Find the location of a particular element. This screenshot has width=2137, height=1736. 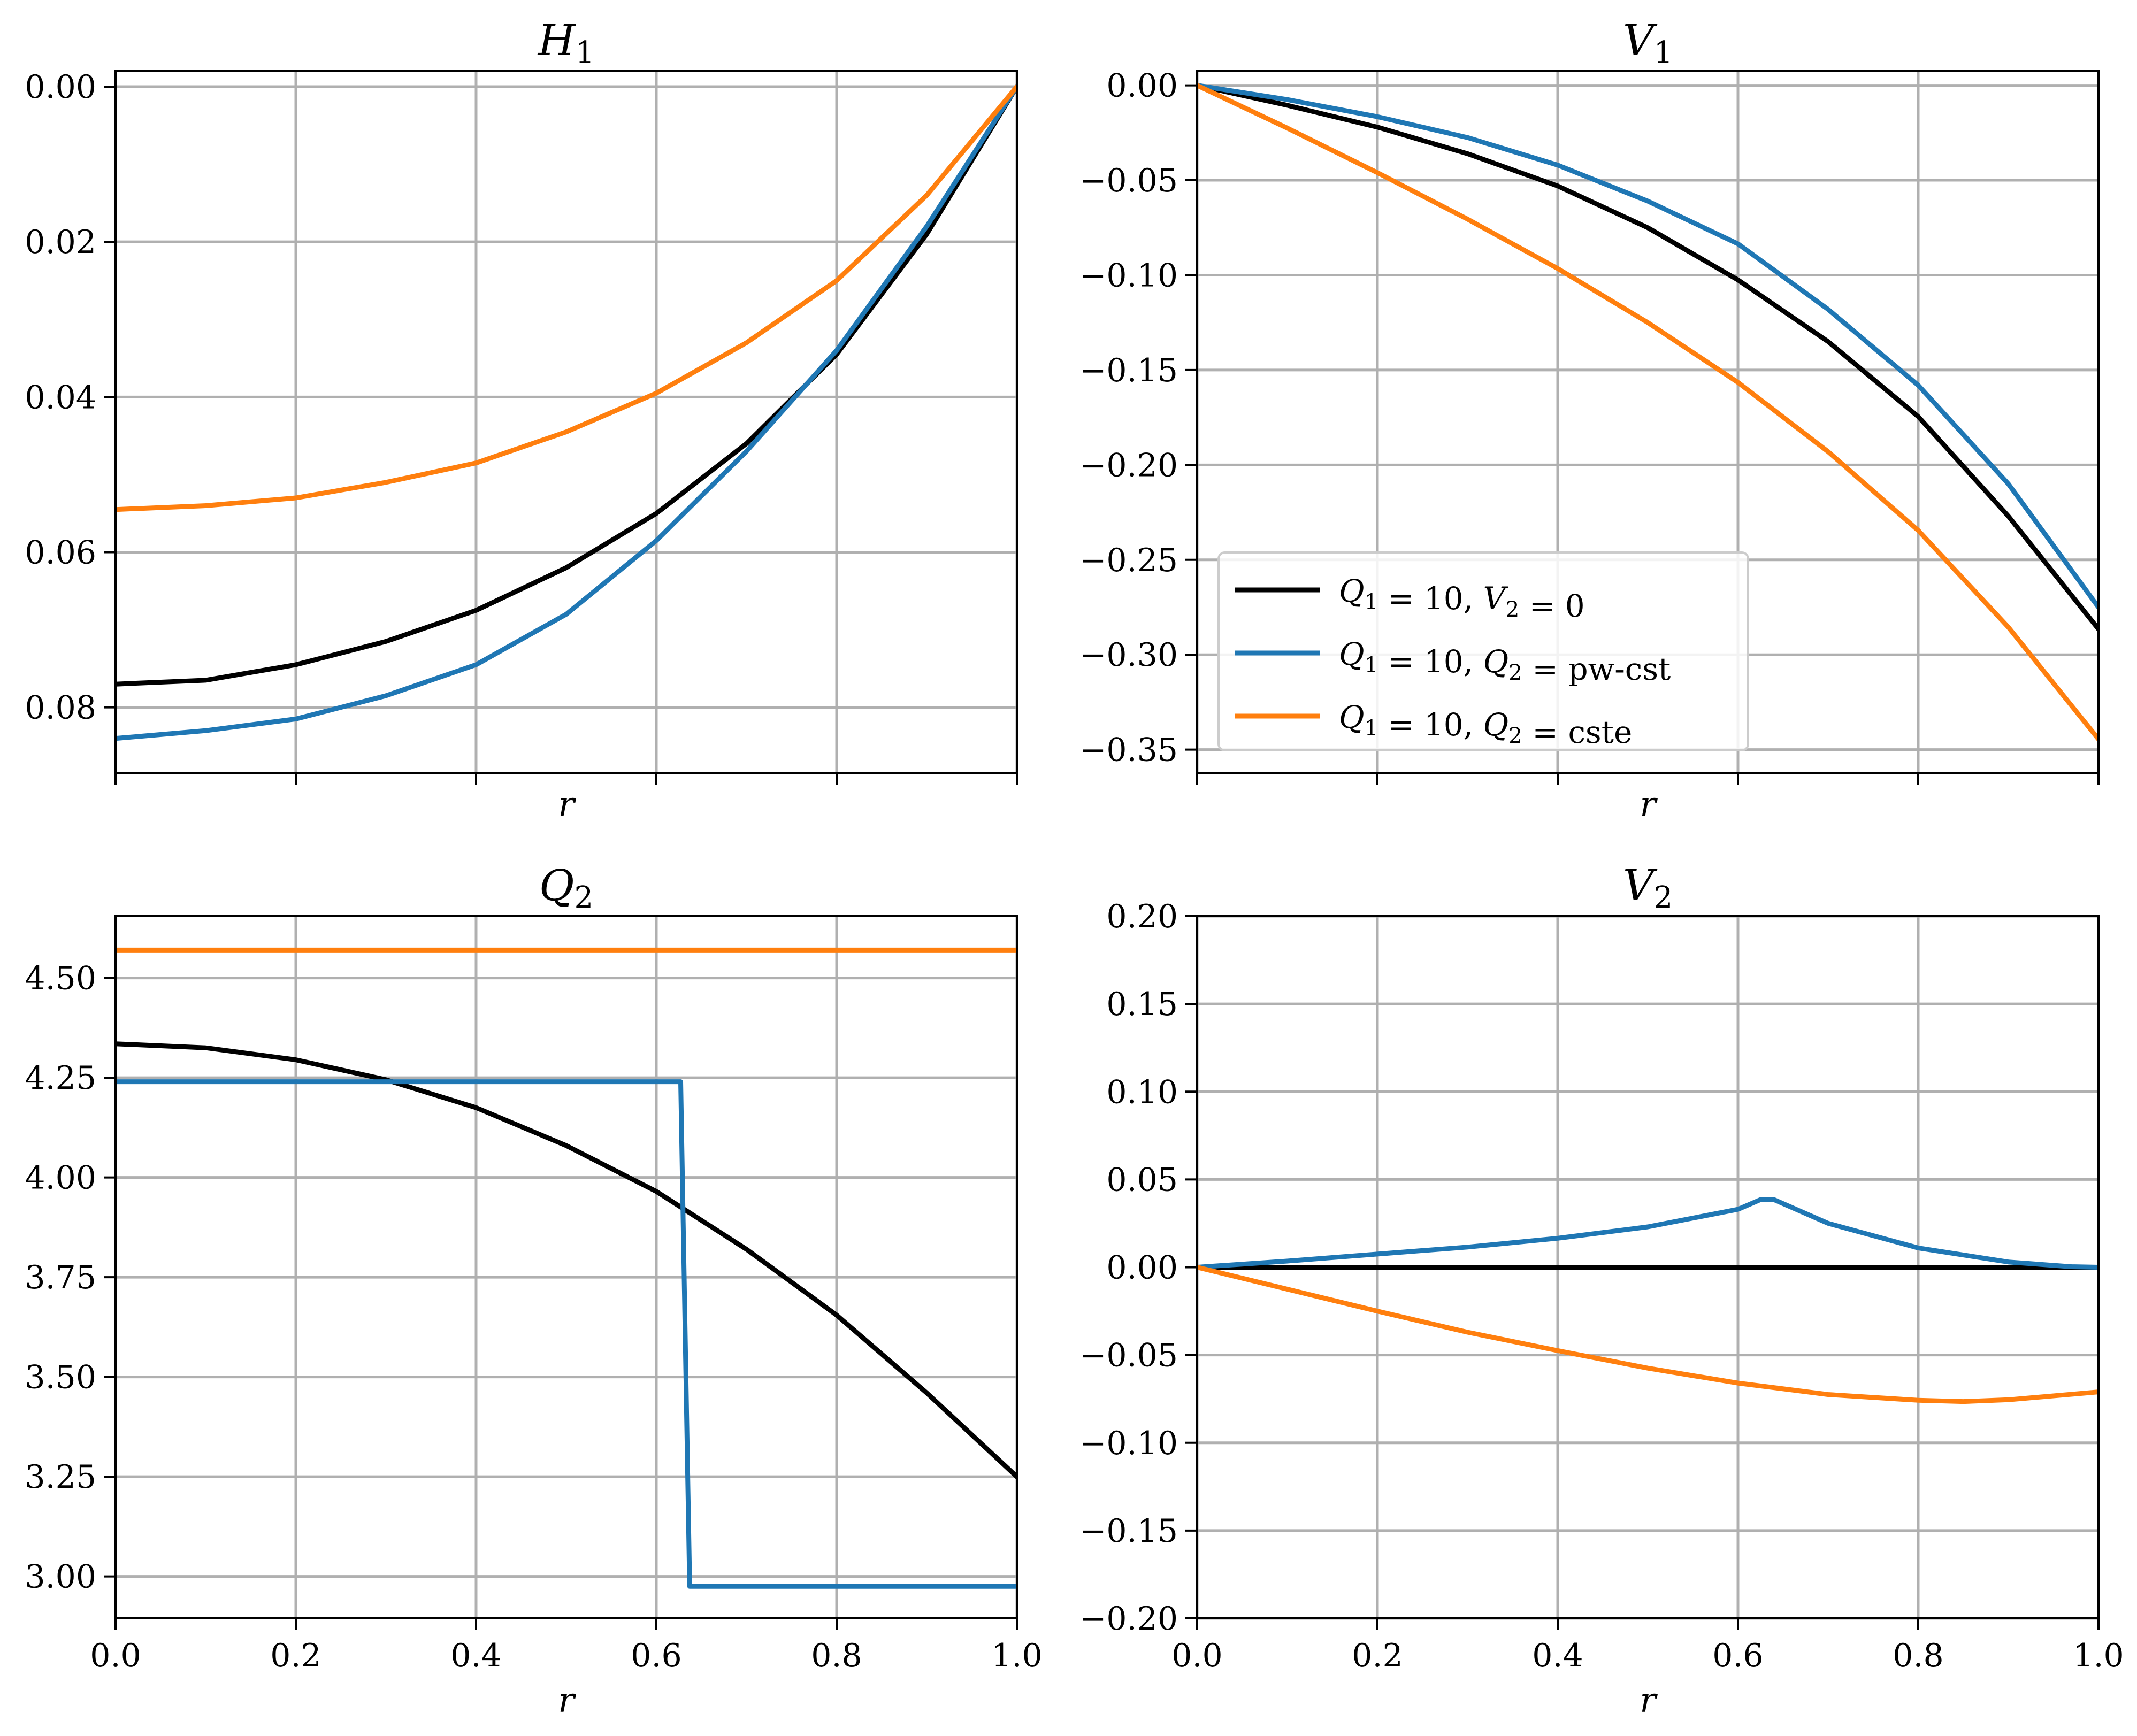

y-tick-label: −0.35 is located at coordinates (1128, 750).